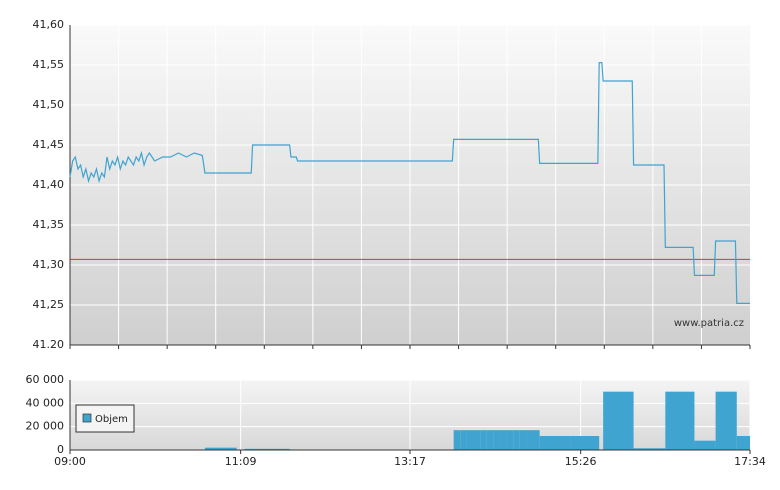  What do you see at coordinates (581, 461) in the screenshot?
I see `x-tick-label: 15:26` at bounding box center [581, 461].